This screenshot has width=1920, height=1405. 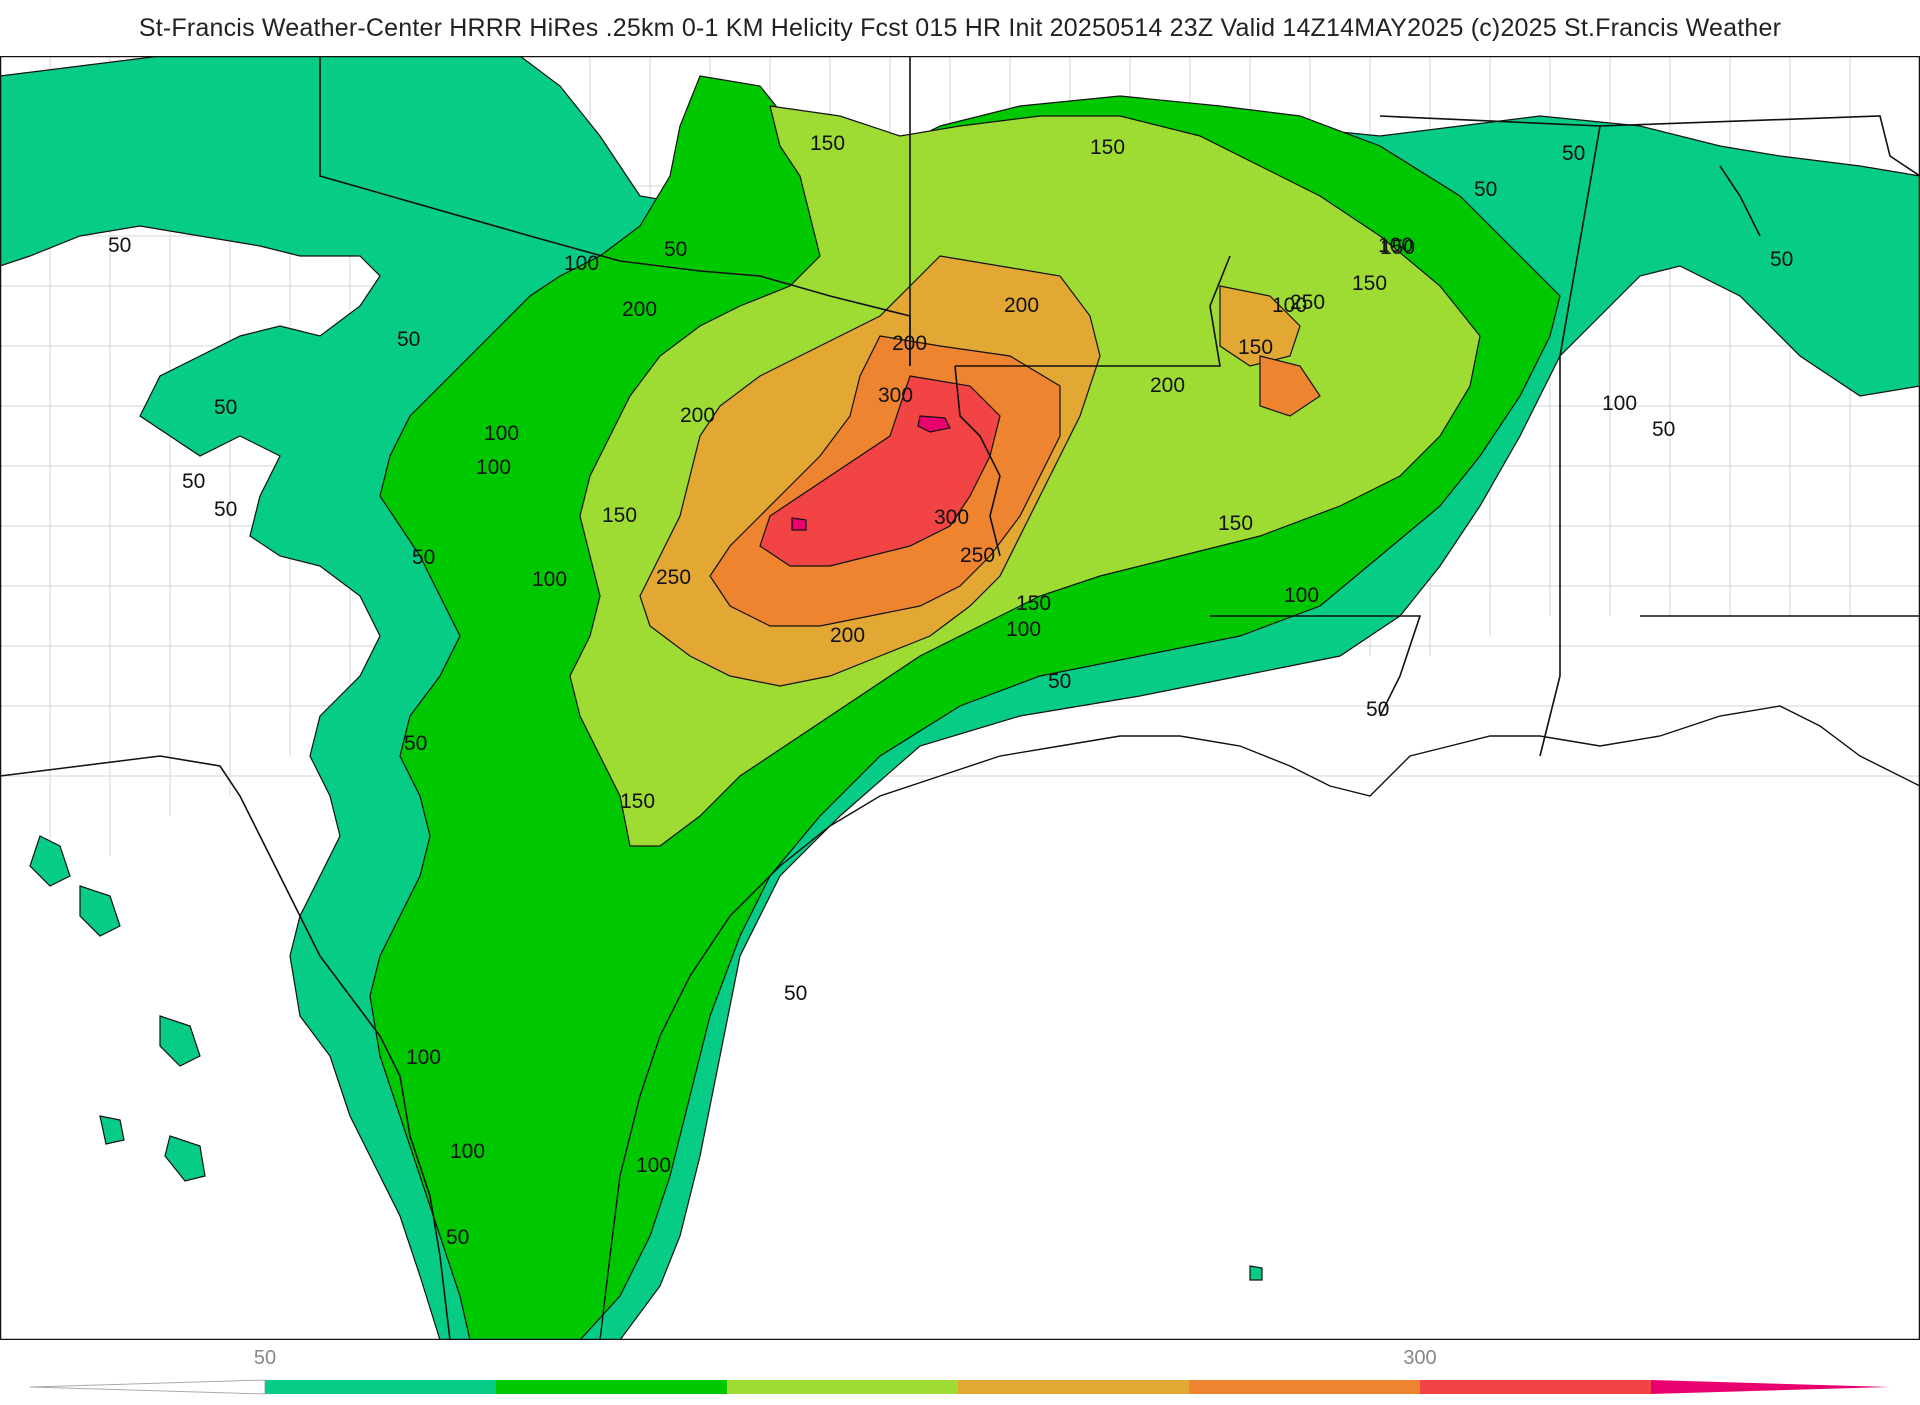 What do you see at coordinates (960, 1370) in the screenshot?
I see `color-scale-bar: 50 300` at bounding box center [960, 1370].